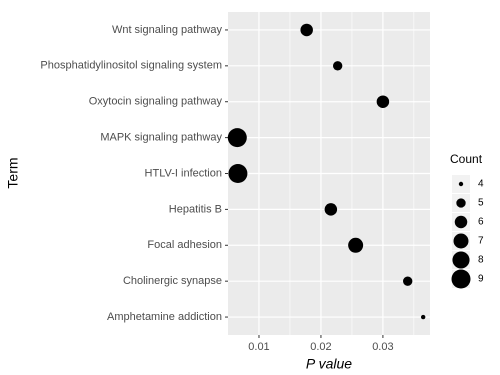 This screenshot has width=500, height=375. Describe the element at coordinates (167, 30) in the screenshot. I see `y-tick-label: Wnt signaling pathway` at that location.